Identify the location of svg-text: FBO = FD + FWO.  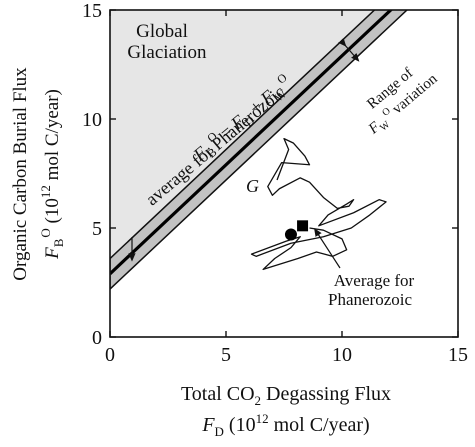
(242, 119).